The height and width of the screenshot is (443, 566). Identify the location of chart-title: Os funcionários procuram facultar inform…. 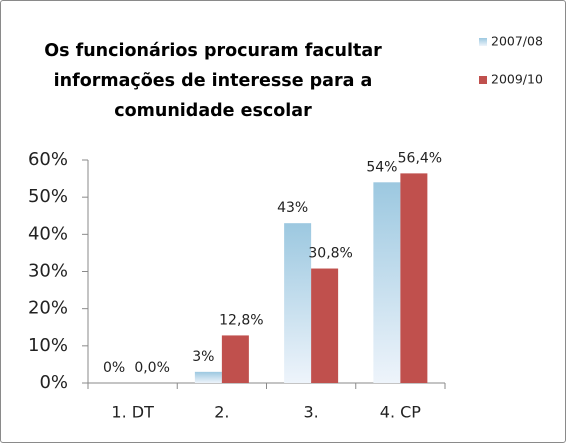
(213, 81).